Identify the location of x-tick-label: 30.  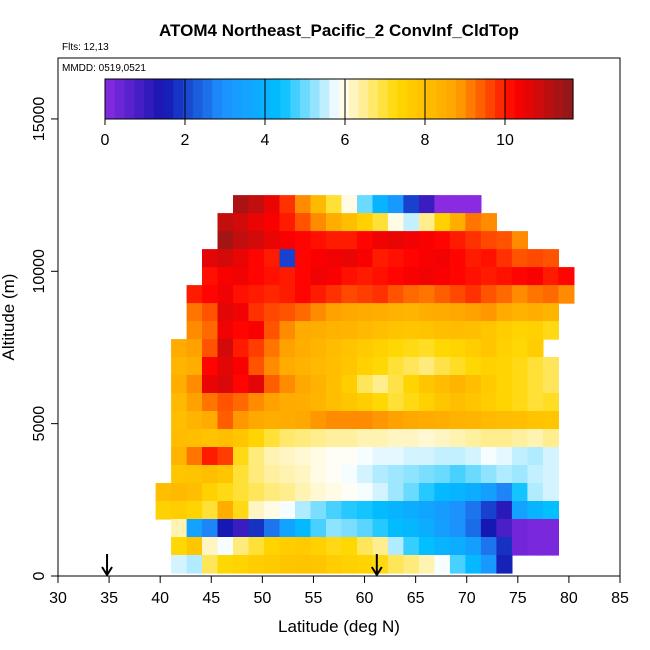
(58, 598).